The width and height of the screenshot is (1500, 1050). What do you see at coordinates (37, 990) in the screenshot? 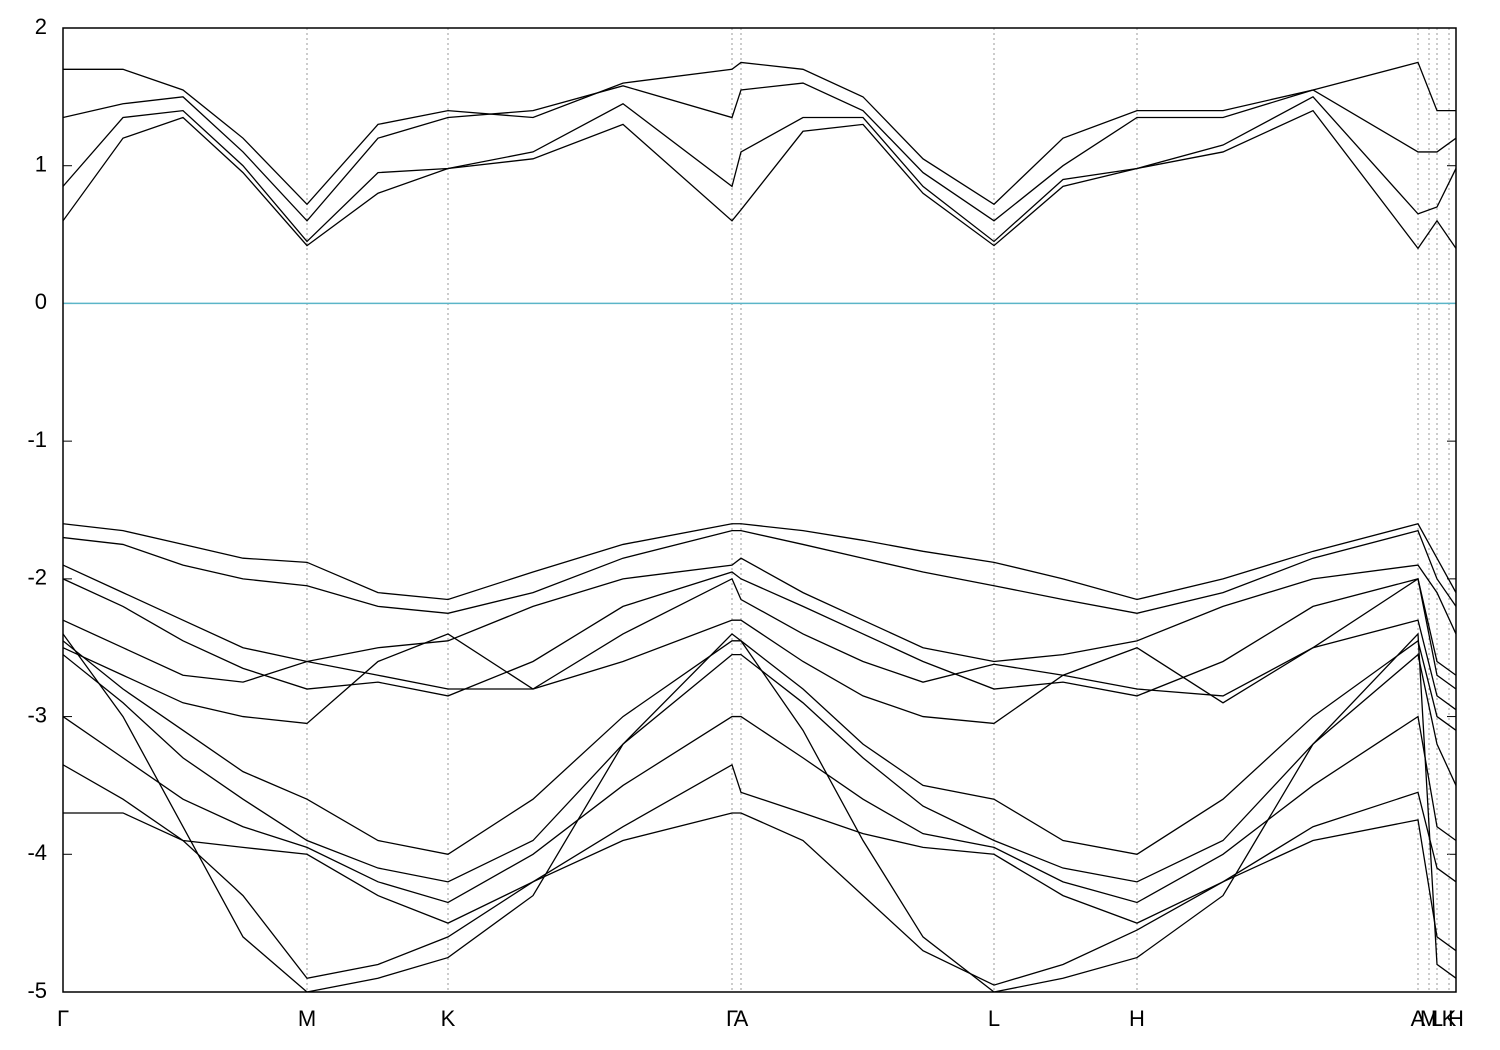
I see `y-tick-label: -5` at bounding box center [37, 990].